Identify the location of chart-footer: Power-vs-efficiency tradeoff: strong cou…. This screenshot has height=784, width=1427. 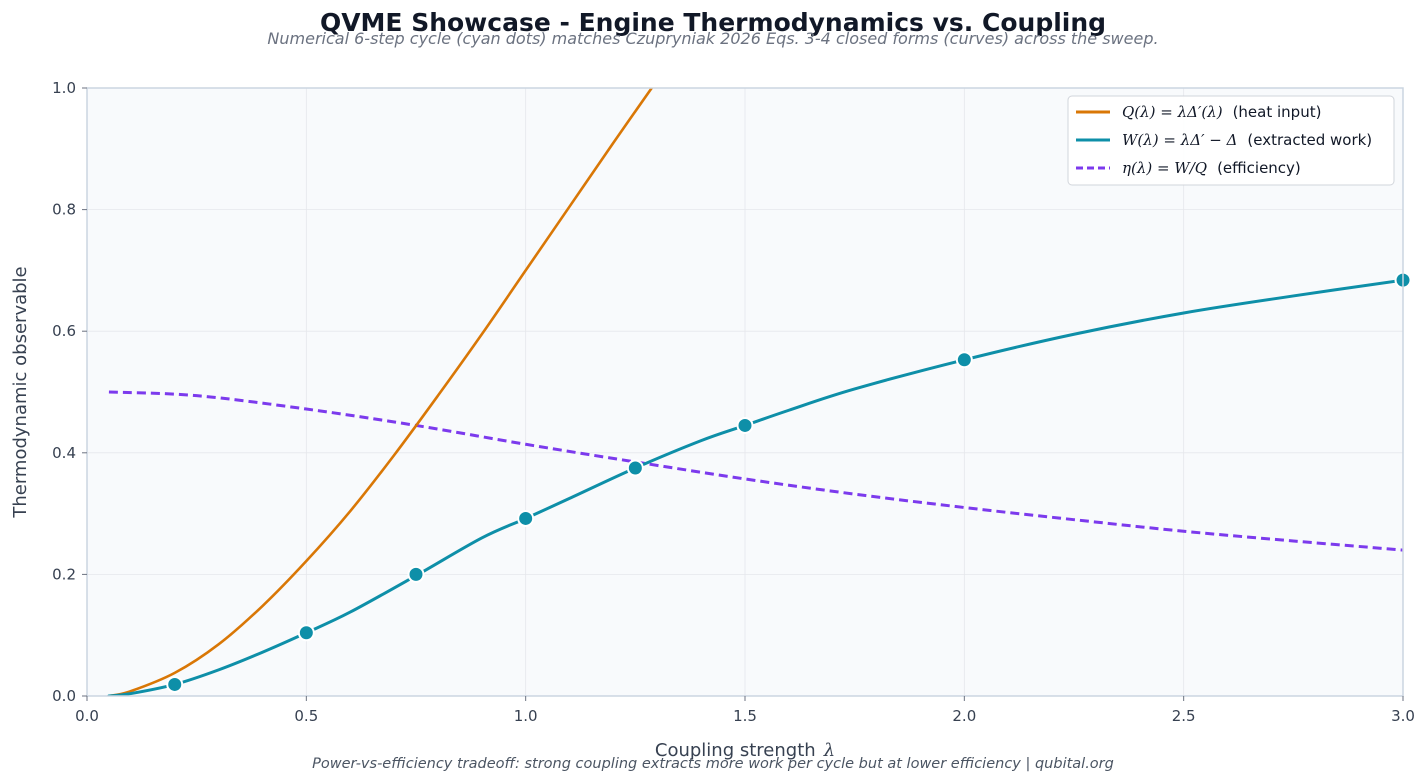
(713, 764).